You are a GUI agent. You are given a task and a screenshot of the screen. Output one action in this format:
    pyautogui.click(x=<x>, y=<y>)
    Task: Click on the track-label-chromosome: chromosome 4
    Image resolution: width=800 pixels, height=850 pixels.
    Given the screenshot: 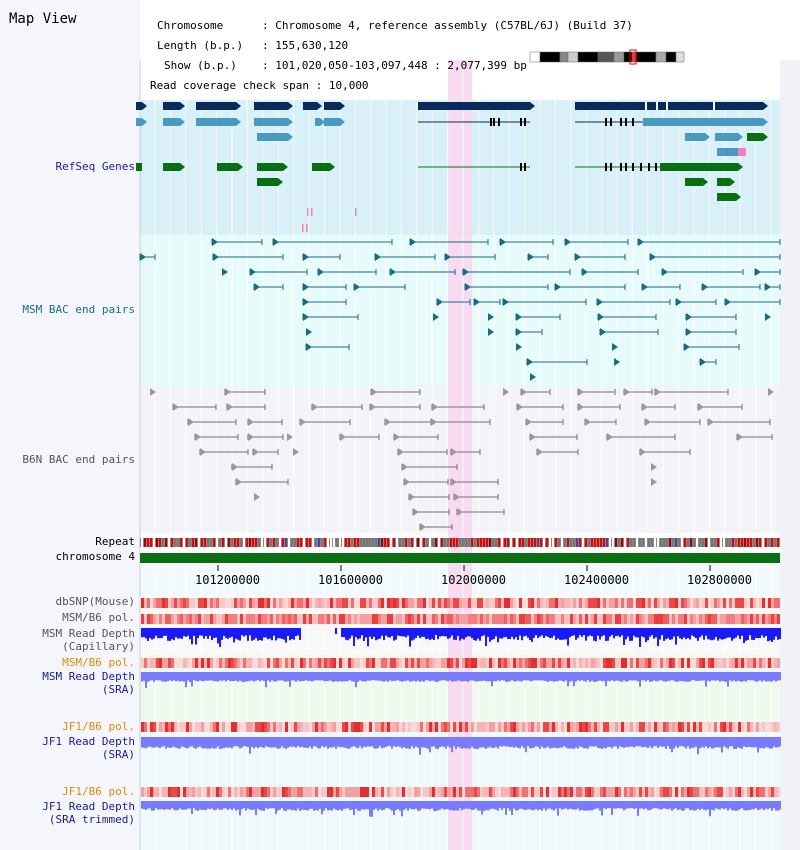 What is the action you would take?
    pyautogui.click(x=95, y=556)
    